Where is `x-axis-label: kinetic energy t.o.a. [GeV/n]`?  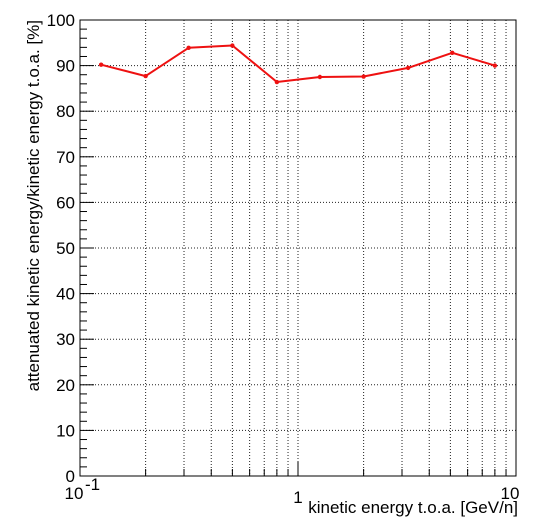 x-axis-label: kinetic energy t.o.a. [GeV/n] is located at coordinates (413, 507).